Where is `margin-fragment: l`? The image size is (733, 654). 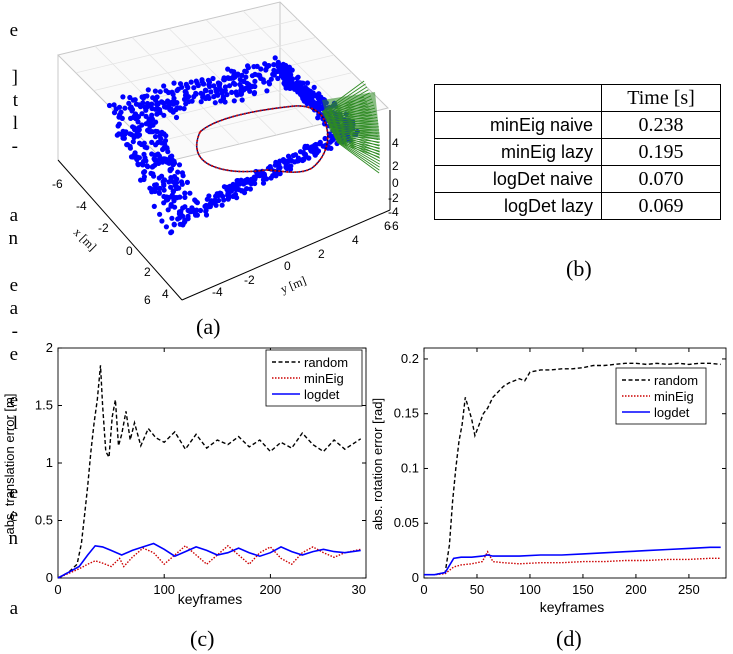
margin-fragment: l is located at coordinates (15, 124).